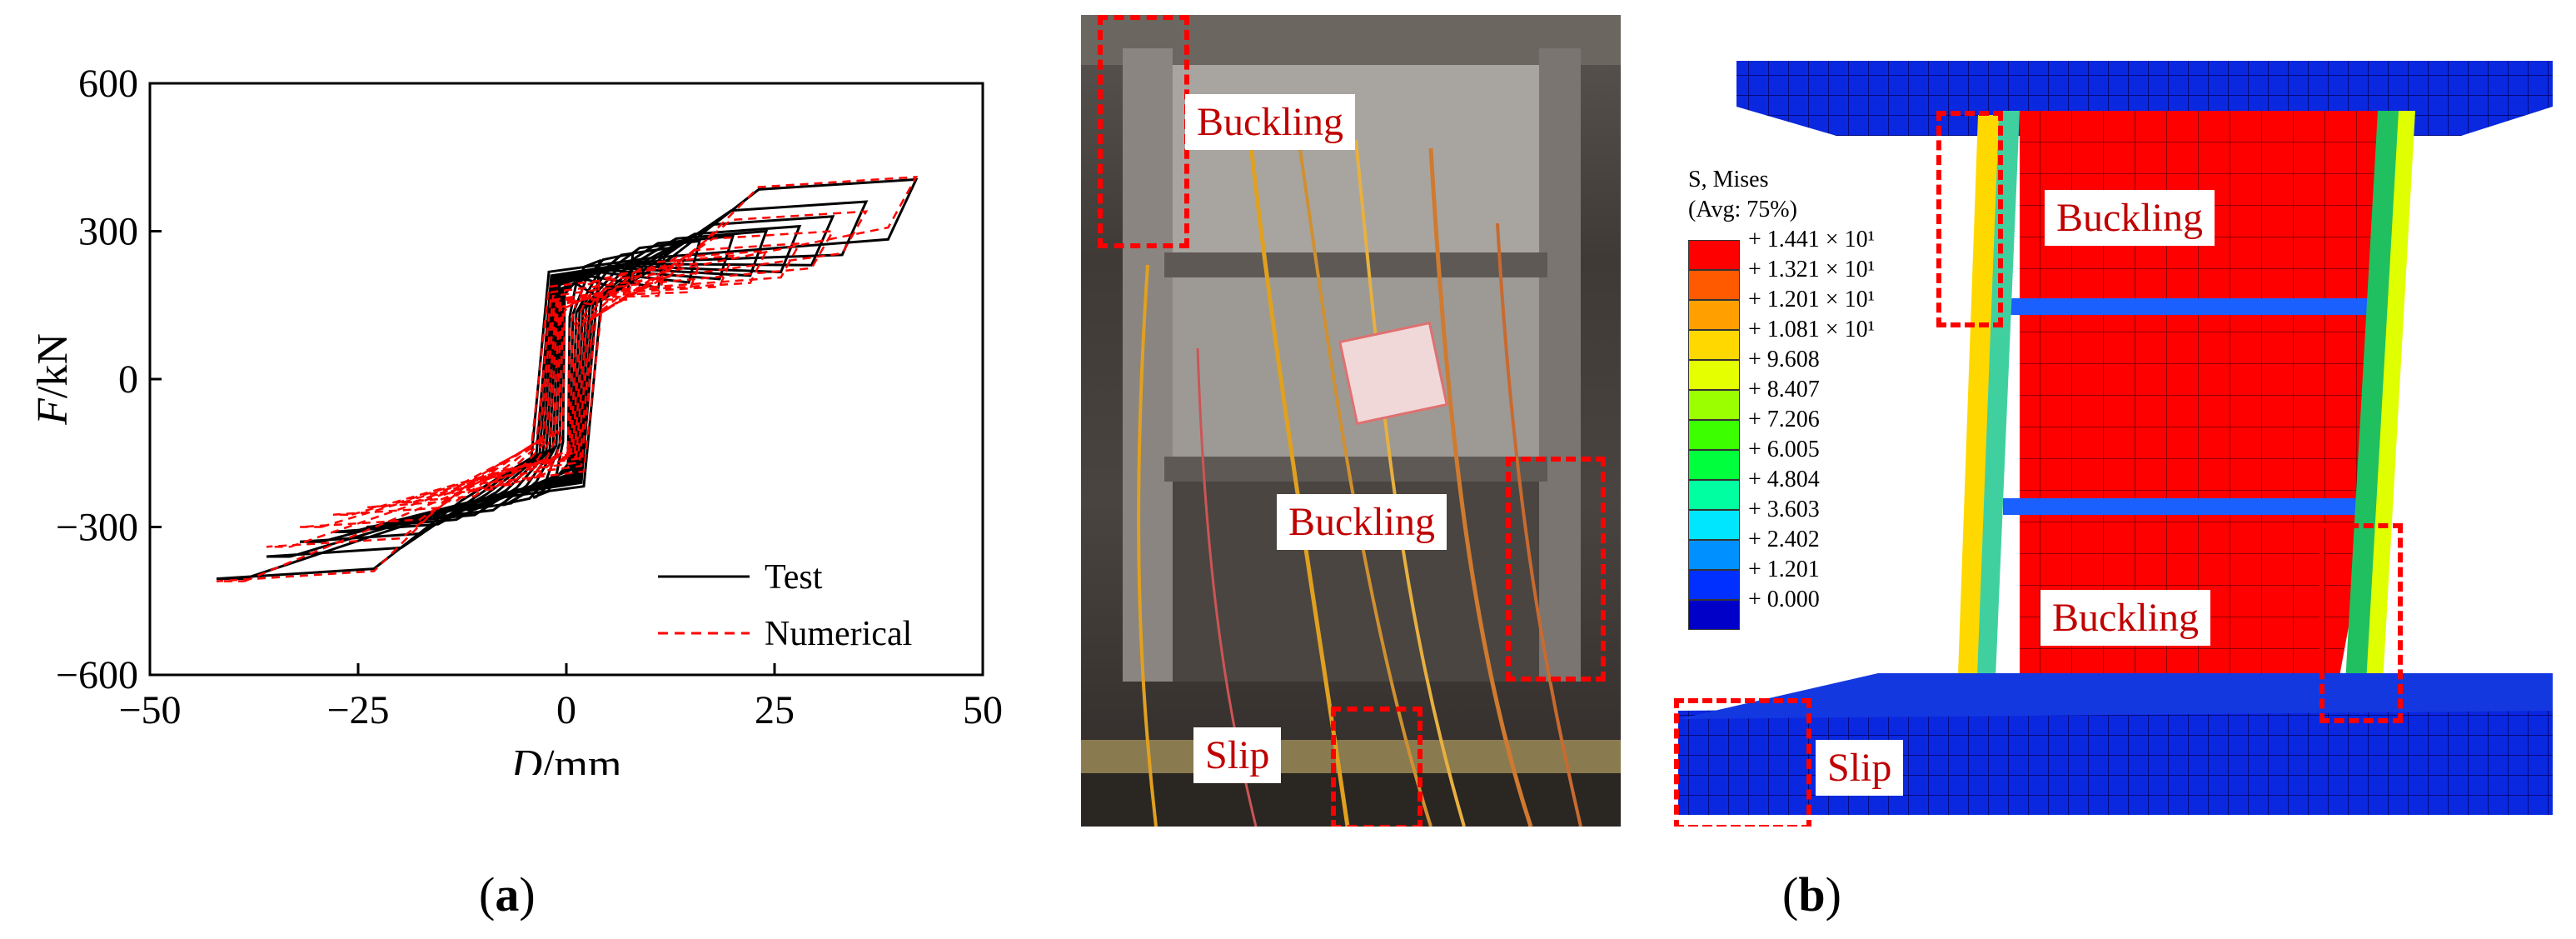  What do you see at coordinates (1784, 359) in the screenshot?
I see `legend-value: + 9.608` at bounding box center [1784, 359].